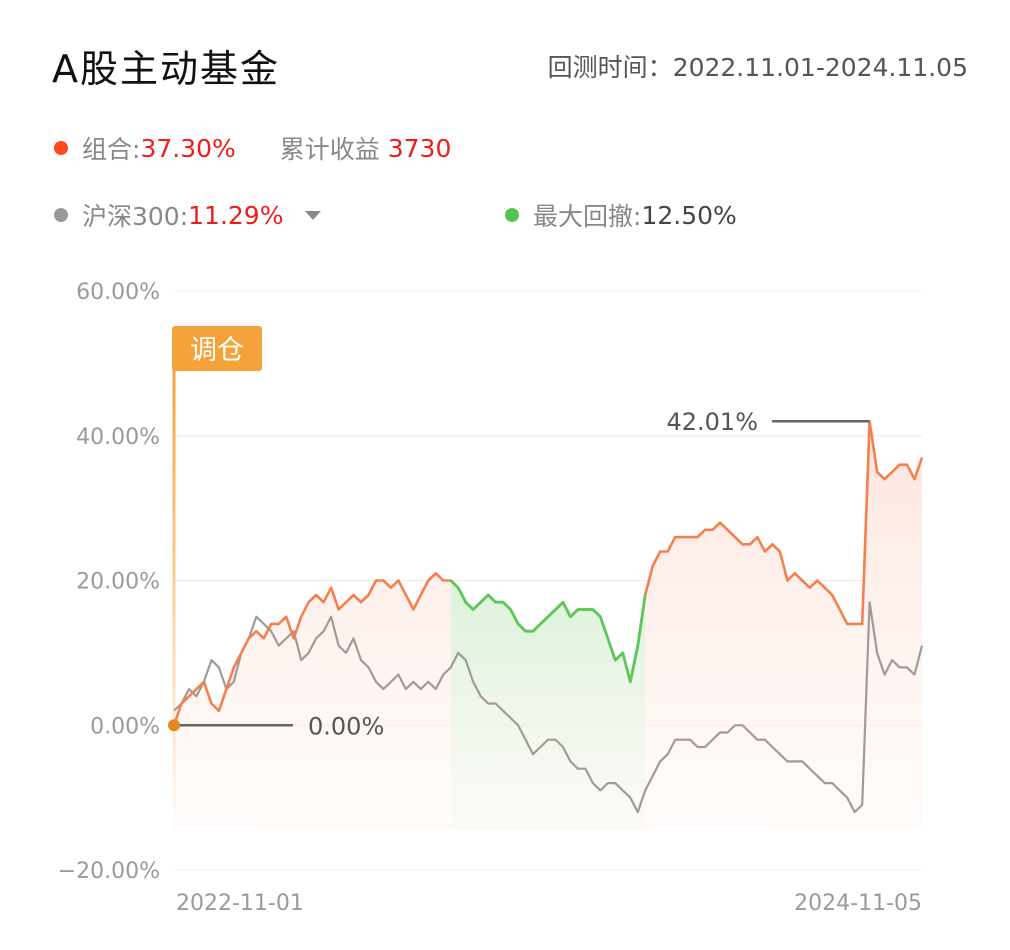 Image resolution: width=1010 pixels, height=950 pixels. Describe the element at coordinates (118, 292) in the screenshot. I see `y-tick-label: 60.00%` at that location.